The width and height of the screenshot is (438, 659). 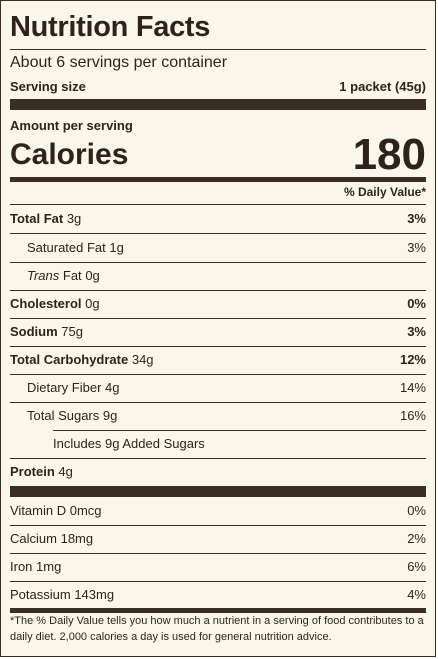 What do you see at coordinates (129, 443) in the screenshot?
I see `nutrient-name: Includes 9g Added Sugars` at bounding box center [129, 443].